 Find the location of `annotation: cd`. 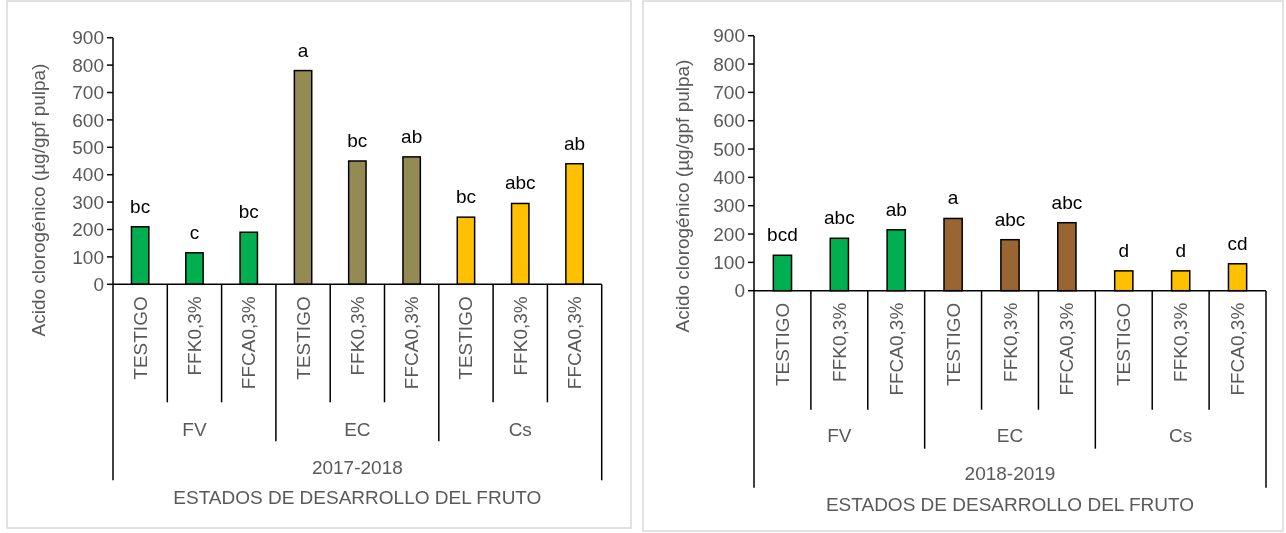

annotation: cd is located at coordinates (1237, 243).